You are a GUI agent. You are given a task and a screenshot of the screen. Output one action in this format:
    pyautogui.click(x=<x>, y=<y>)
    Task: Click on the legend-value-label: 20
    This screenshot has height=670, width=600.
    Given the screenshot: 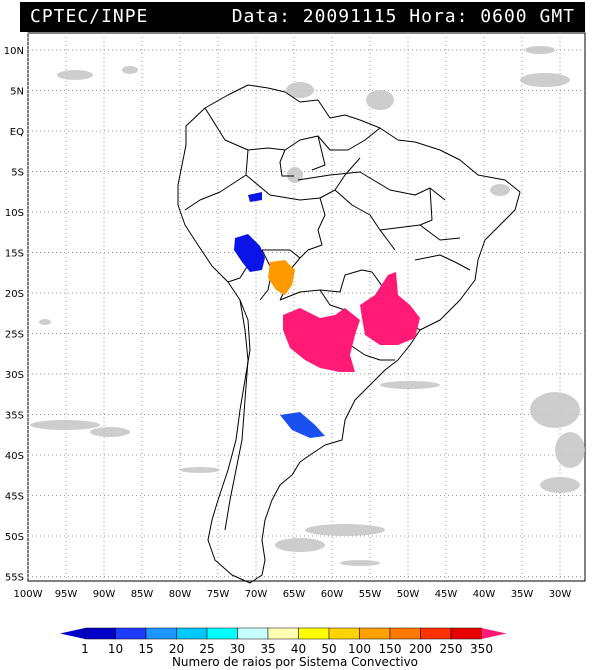 What is the action you would take?
    pyautogui.click(x=176, y=649)
    